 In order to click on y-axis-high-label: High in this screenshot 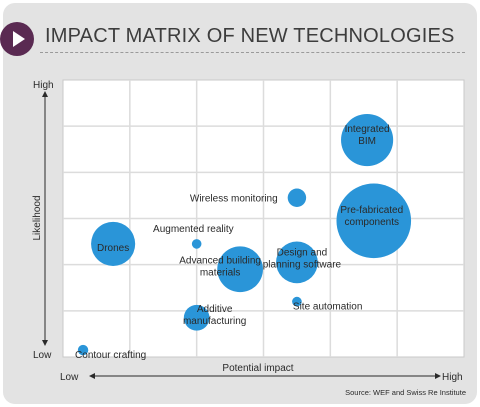, I will do `click(43, 85)`.